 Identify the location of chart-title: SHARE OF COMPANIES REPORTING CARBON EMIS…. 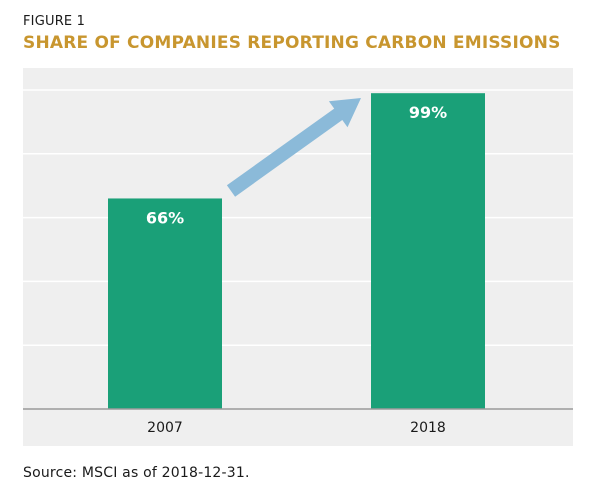
(292, 43).